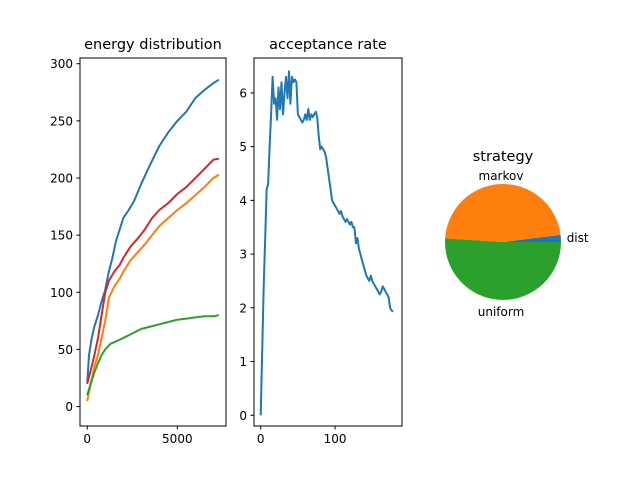 This screenshot has height=480, width=640. What do you see at coordinates (153, 45) in the screenshot?
I see `energy-distribution-title: energy distribution` at bounding box center [153, 45].